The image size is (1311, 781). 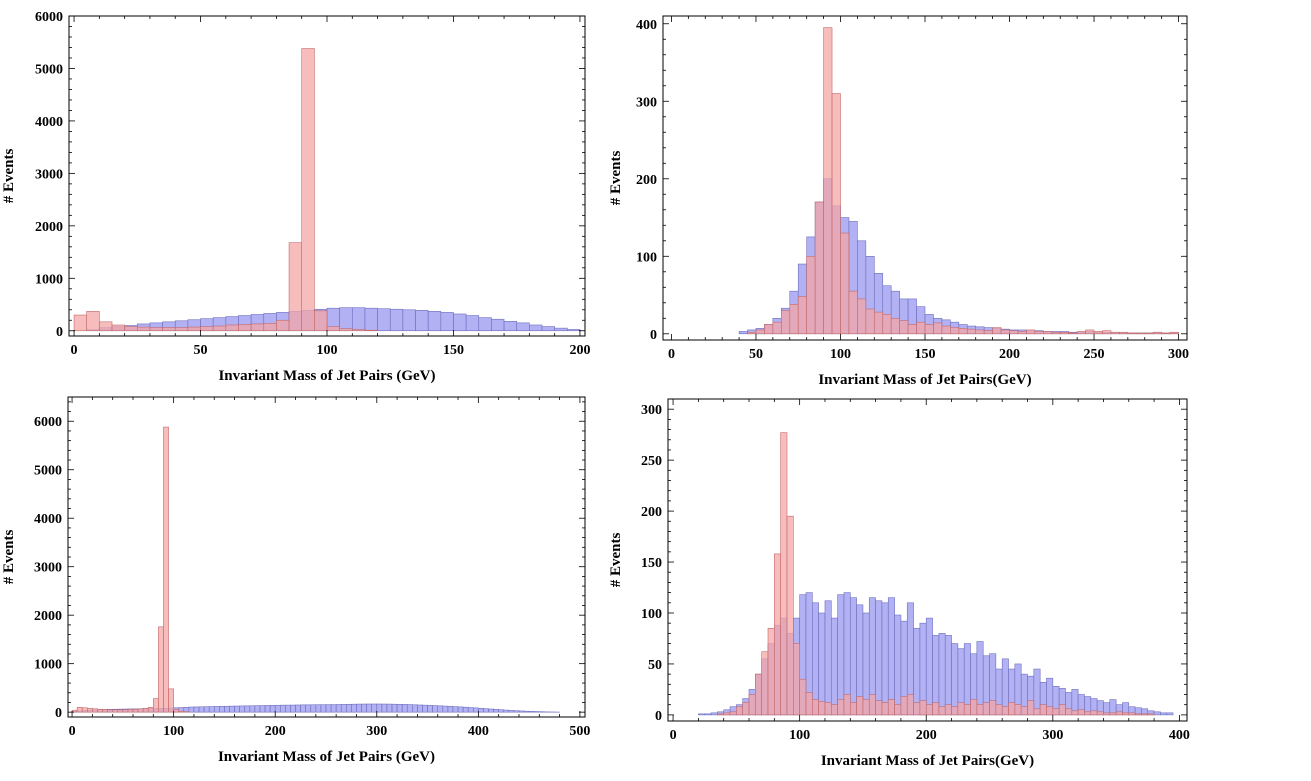 I want to click on x-tick-label: 400, so click(x=478, y=731).